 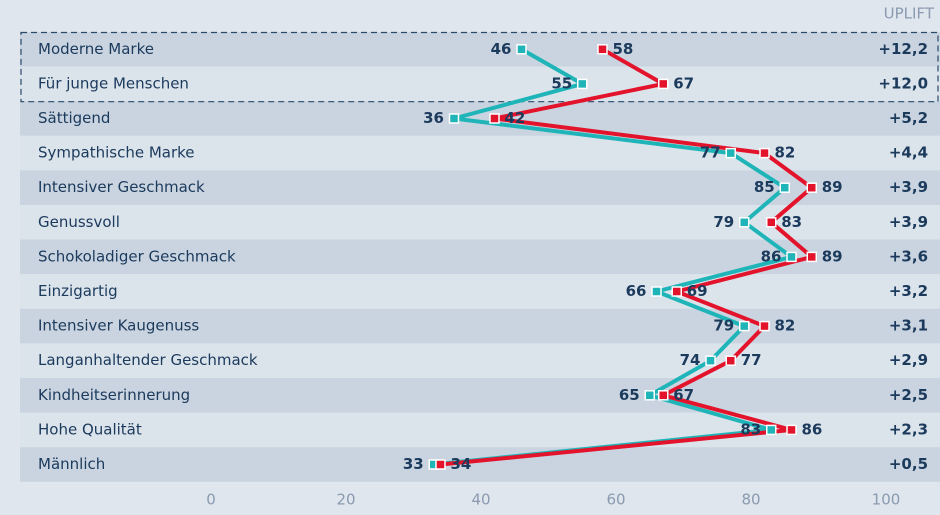 I want to click on data-label: 33, so click(x=413, y=464).